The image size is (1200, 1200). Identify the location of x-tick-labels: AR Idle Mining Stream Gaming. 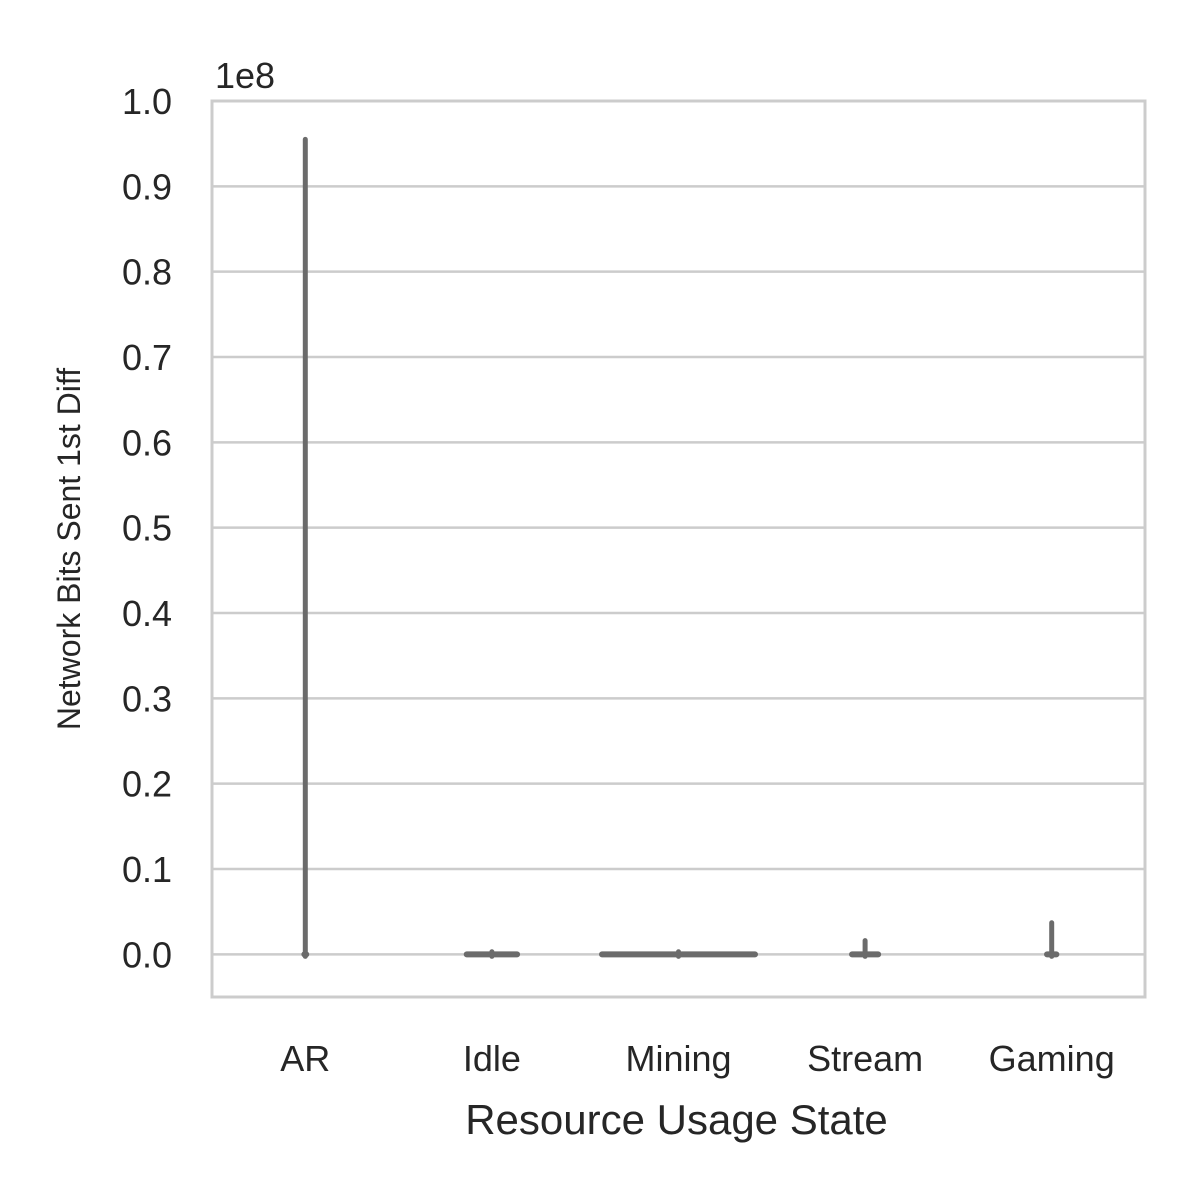
(697, 1058).